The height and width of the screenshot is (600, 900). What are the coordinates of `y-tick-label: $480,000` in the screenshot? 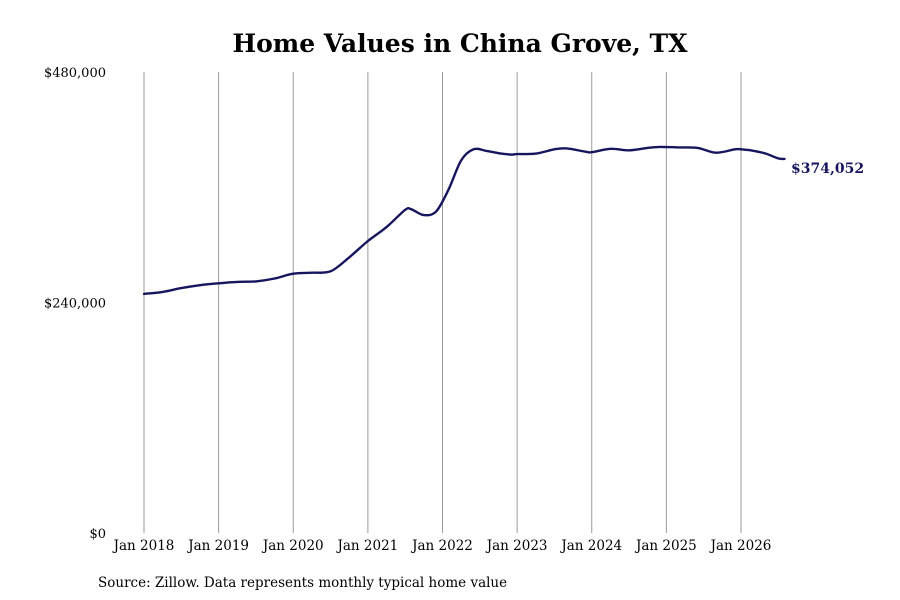 It's located at (75, 73).